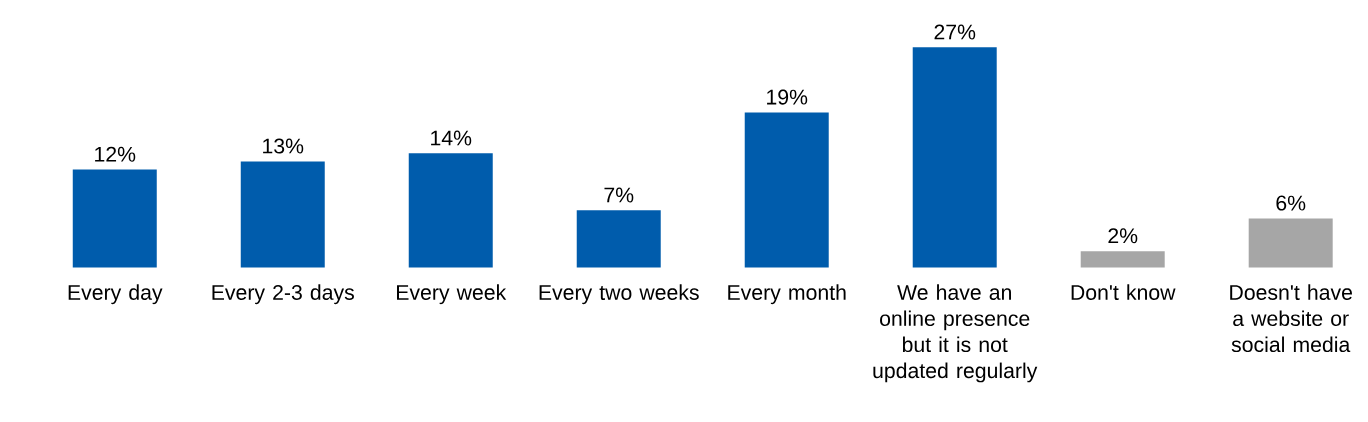 The width and height of the screenshot is (1368, 422). Describe the element at coordinates (1291, 203) in the screenshot. I see `data-label: 6%` at that location.